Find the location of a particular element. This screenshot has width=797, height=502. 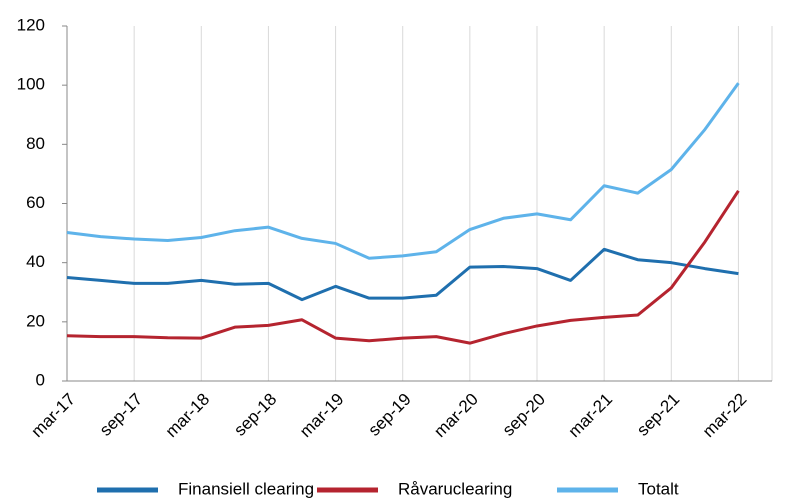

x-tick-label: sep-21 is located at coordinates (658, 415).